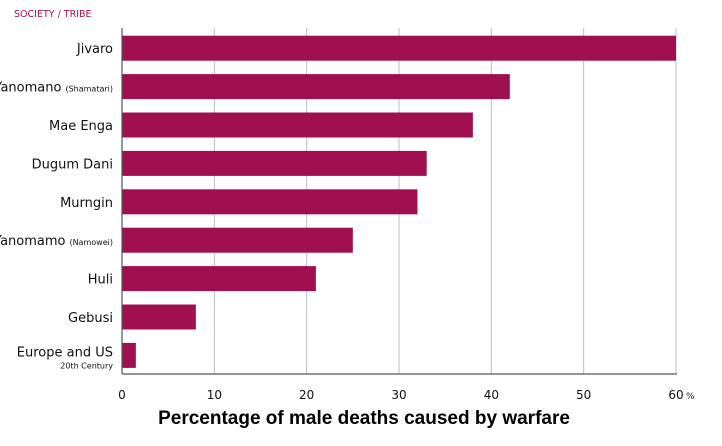 Image resolution: width=722 pixels, height=446 pixels. Describe the element at coordinates (690, 397) in the screenshot. I see `x-unit-label: %` at that location.